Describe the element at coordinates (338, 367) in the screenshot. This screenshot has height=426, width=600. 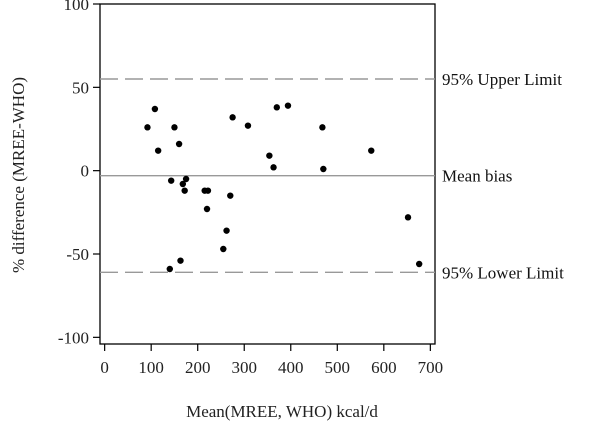
I see `x-tick-label: 500` at that location.